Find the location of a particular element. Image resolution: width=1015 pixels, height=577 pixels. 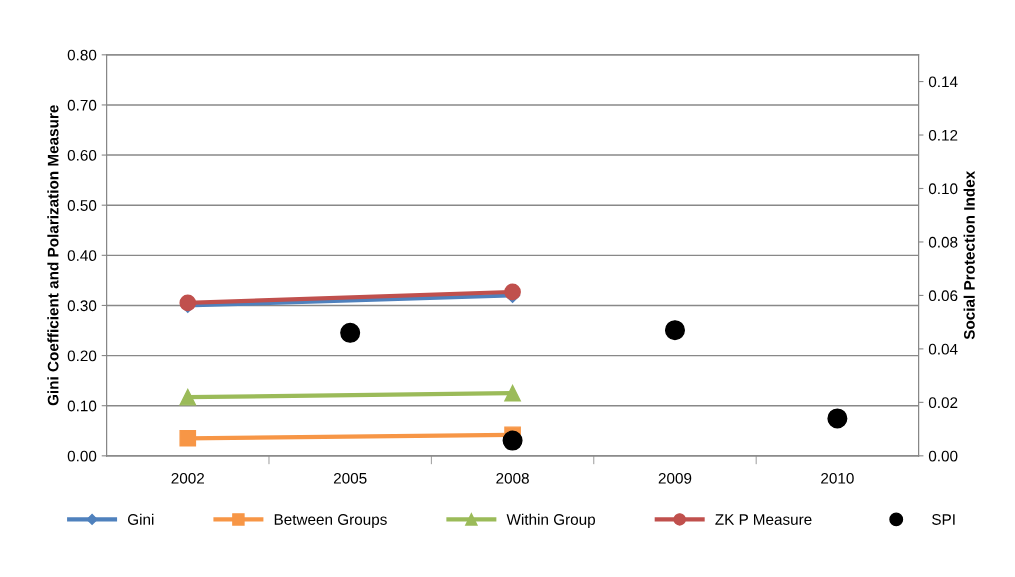

y2-tick-label: 0.14 is located at coordinates (943, 82).